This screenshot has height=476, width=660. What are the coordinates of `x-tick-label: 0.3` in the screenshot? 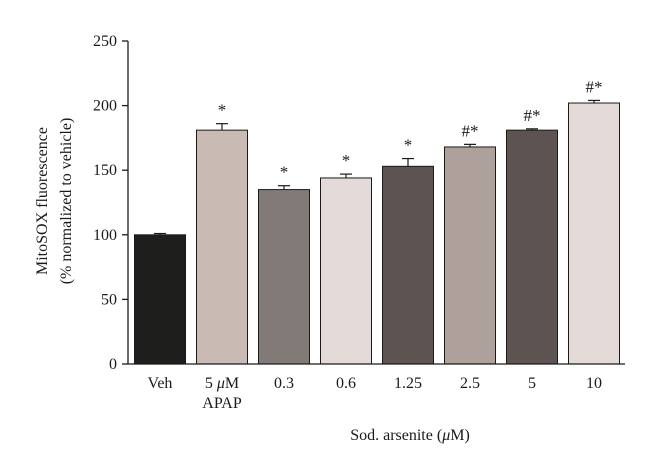 It's located at (284, 383).